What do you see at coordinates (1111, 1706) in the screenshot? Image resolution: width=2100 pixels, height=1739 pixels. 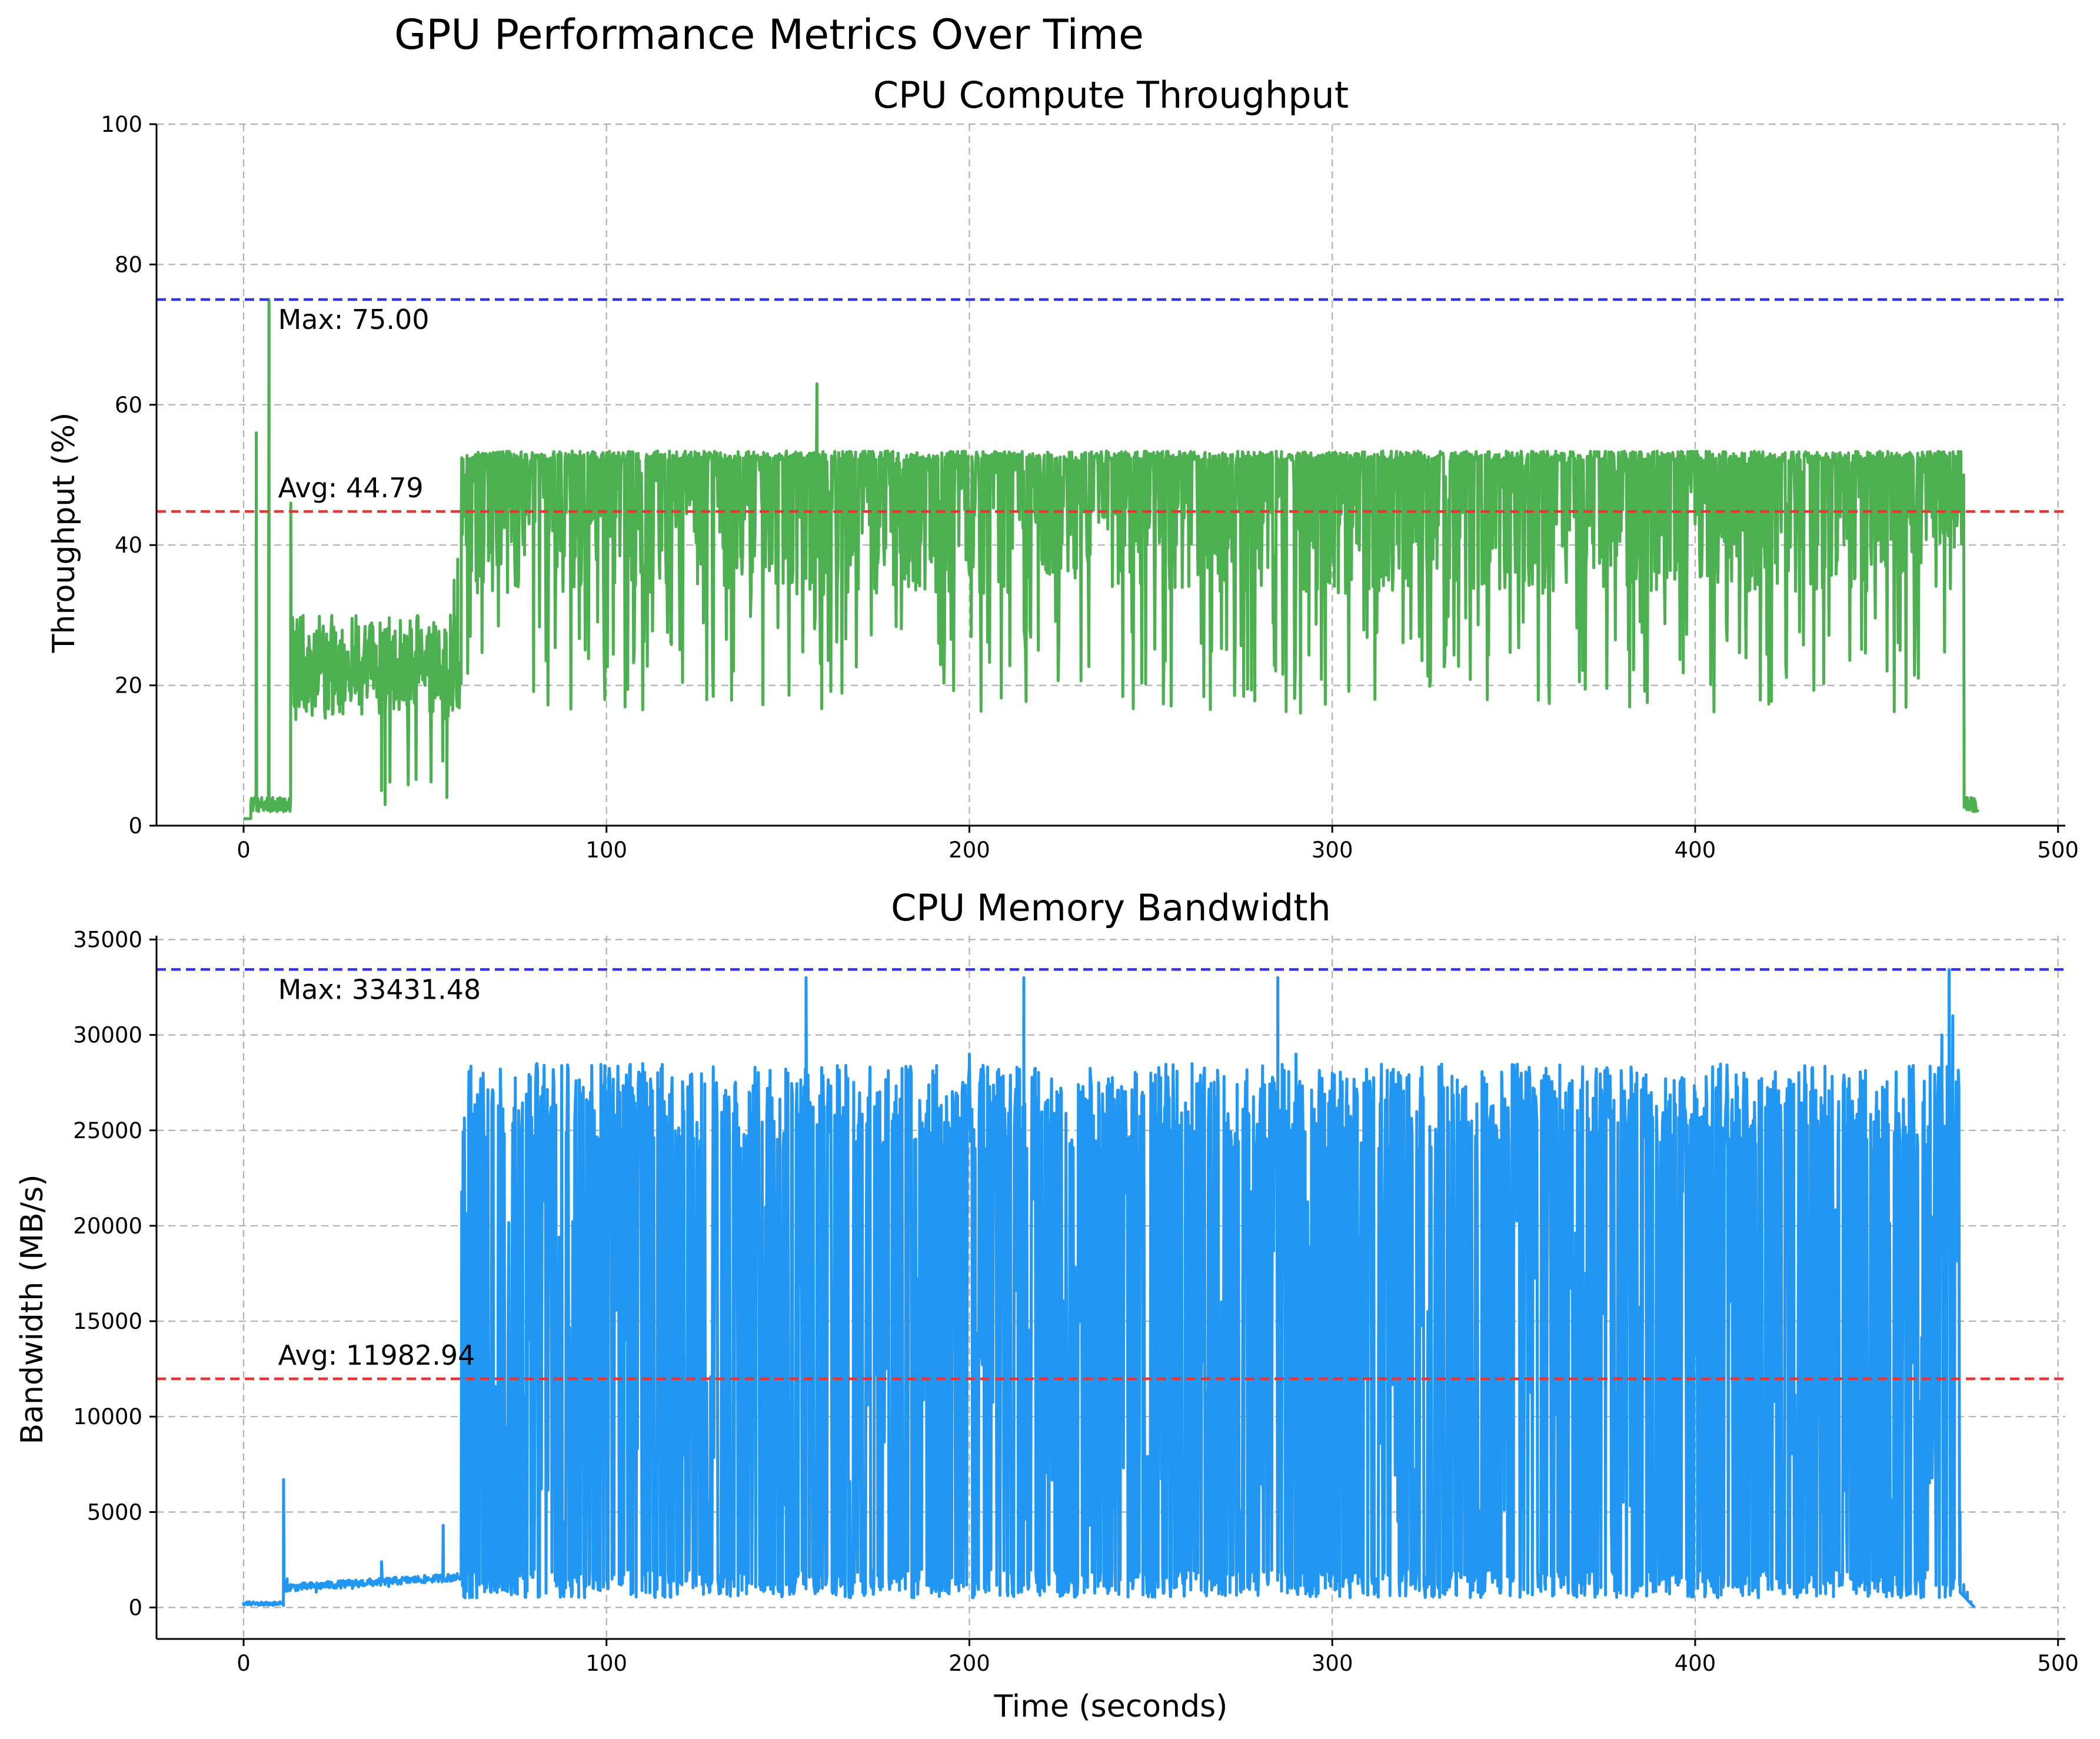 I see `x-axis-label: Time (seconds)` at bounding box center [1111, 1706].